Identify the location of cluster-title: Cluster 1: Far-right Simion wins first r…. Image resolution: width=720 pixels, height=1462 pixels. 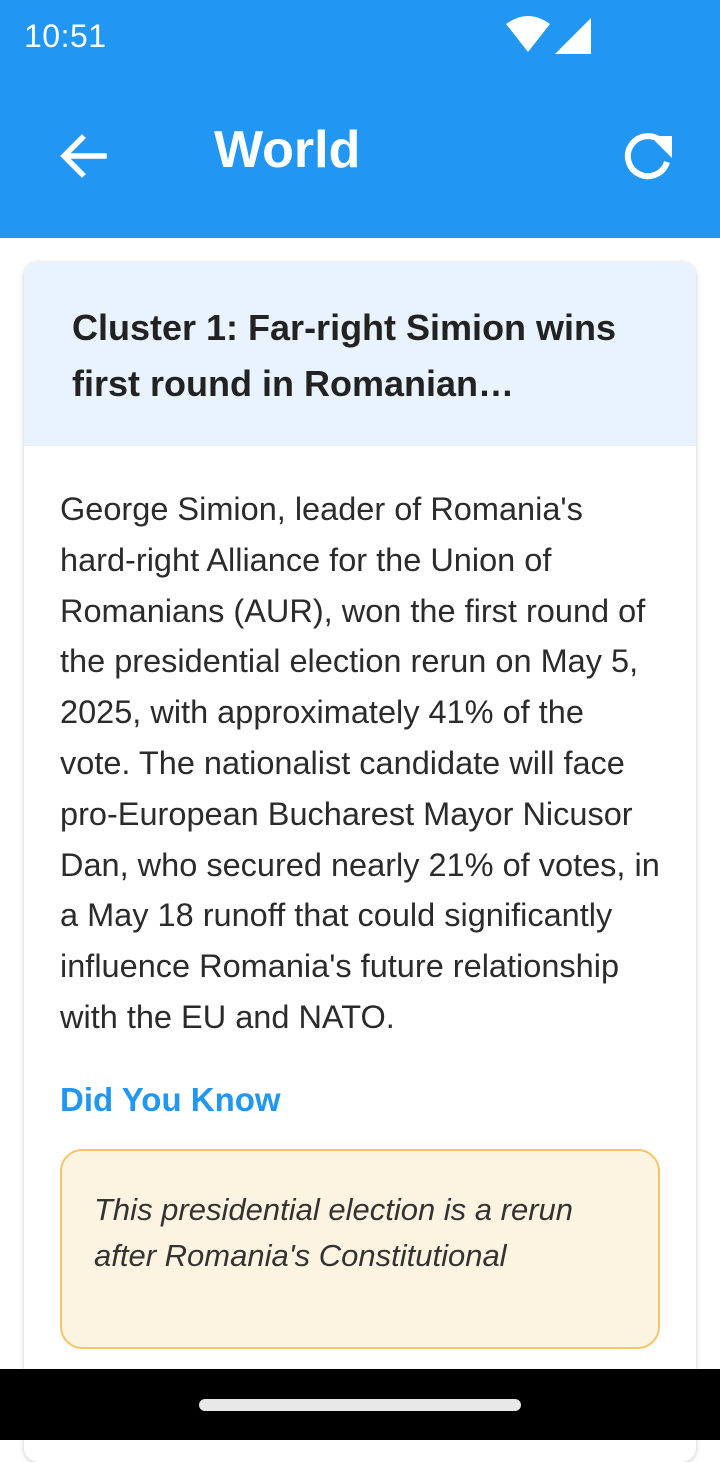
(344, 355).